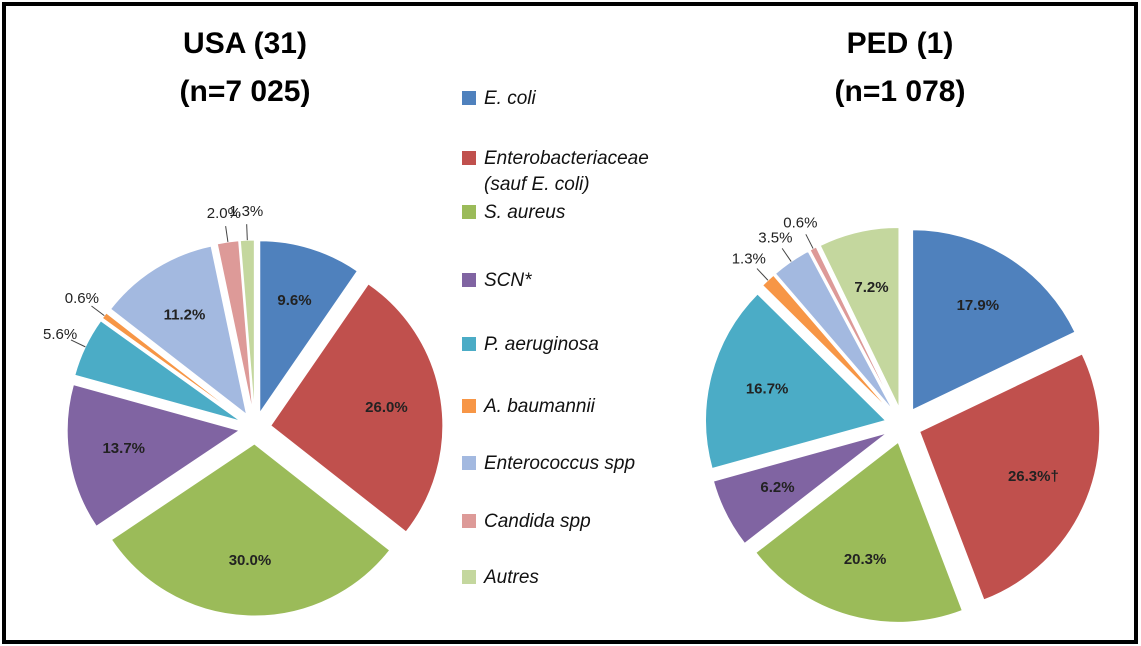  What do you see at coordinates (123, 448) in the screenshot?
I see `data-label: 13.7%` at bounding box center [123, 448].